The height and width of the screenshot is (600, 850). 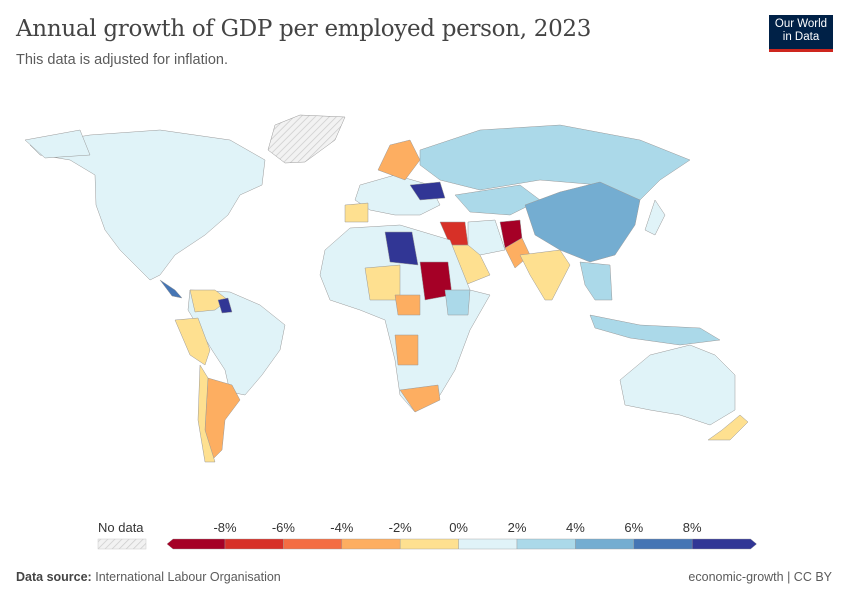 What do you see at coordinates (545, 275) in the screenshot?
I see `country-india` at bounding box center [545, 275].